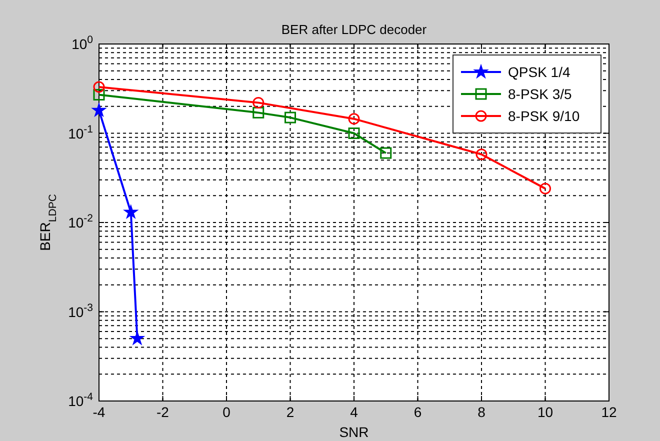 This screenshot has width=660, height=441. What do you see at coordinates (539, 72) in the screenshot?
I see `legend-label: QPSK 1/4` at bounding box center [539, 72].